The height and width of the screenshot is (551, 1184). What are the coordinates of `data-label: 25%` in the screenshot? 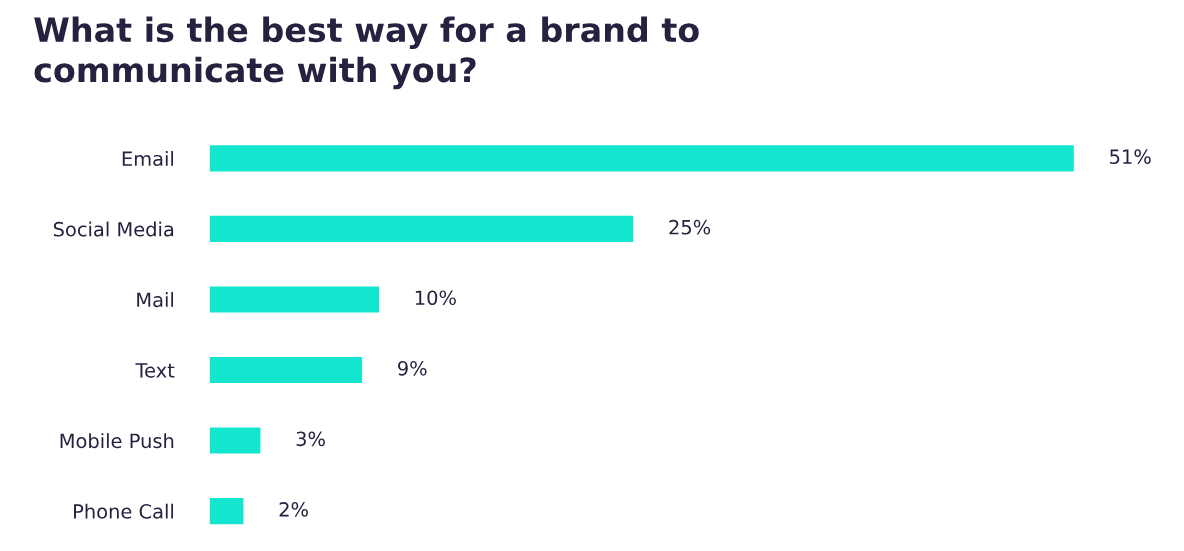 It's located at (690, 227).